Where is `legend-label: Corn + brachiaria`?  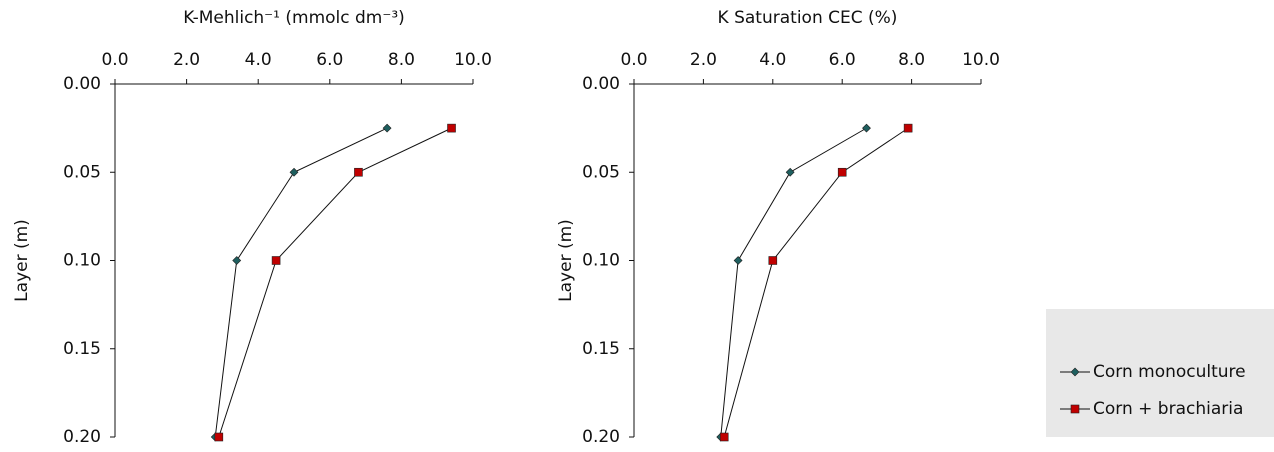
legend-label: Corn + brachiaria is located at coordinates (1168, 409).